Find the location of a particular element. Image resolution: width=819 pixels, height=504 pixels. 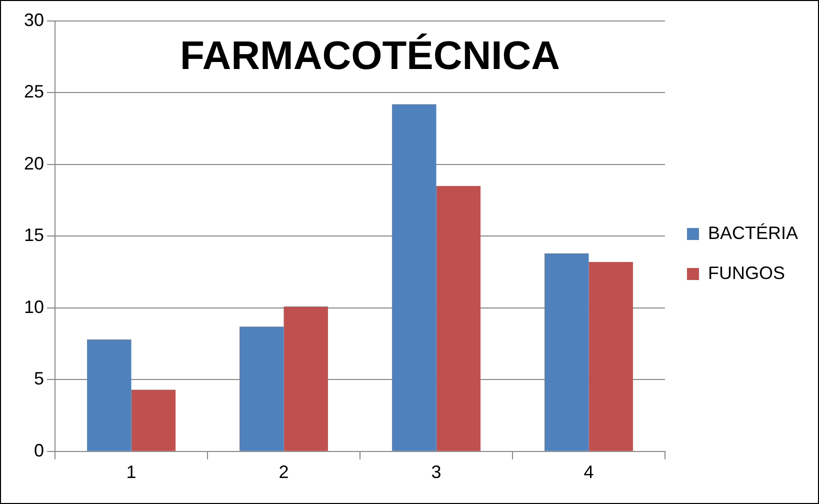

y-tick-label: 20 is located at coordinates (34, 163).